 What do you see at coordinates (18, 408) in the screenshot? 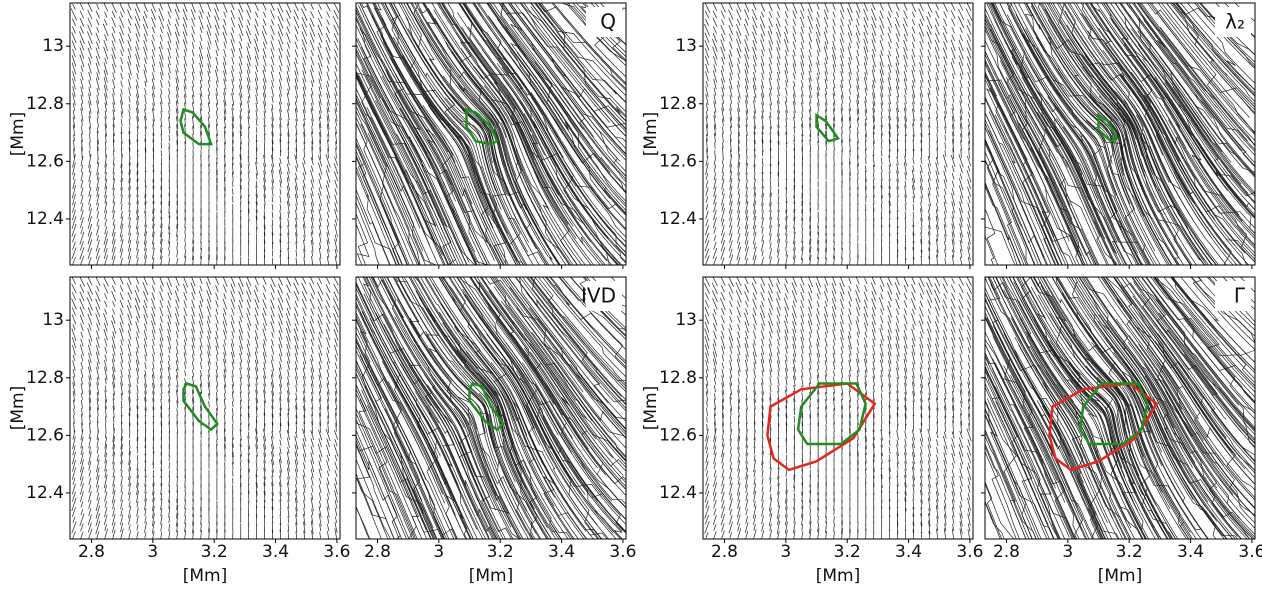
I see `y-axis-label: [Mm]` at bounding box center [18, 408].